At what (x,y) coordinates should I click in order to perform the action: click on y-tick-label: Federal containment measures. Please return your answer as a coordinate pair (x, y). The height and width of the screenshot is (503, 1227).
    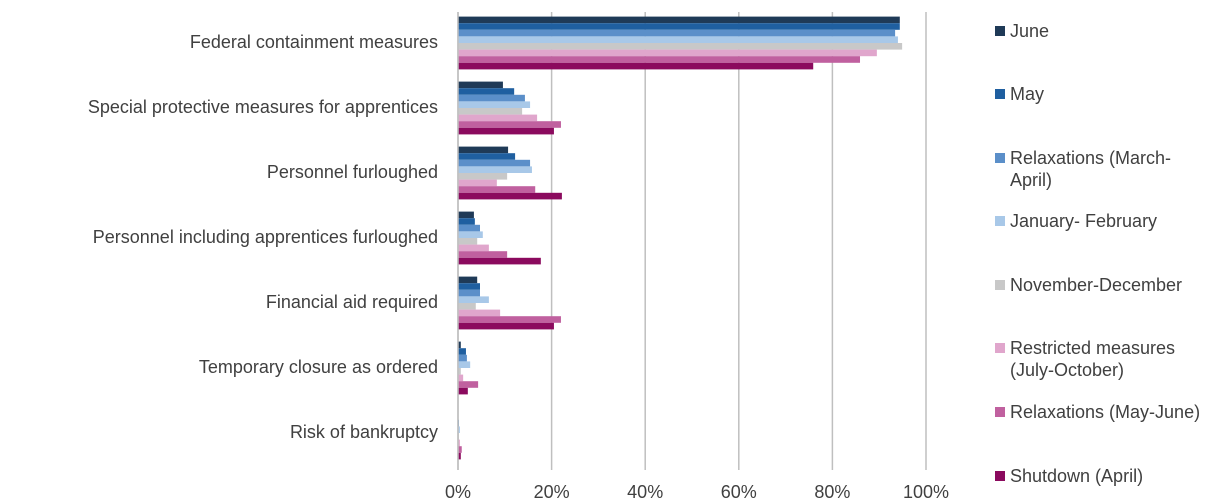
    Looking at the image, I should click on (314, 42).